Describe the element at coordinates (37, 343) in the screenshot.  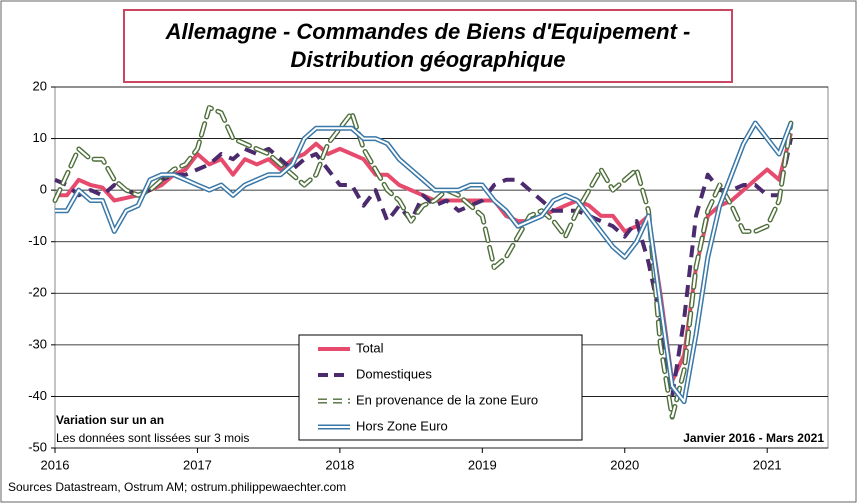
I see `y-tick-label: -30` at that location.